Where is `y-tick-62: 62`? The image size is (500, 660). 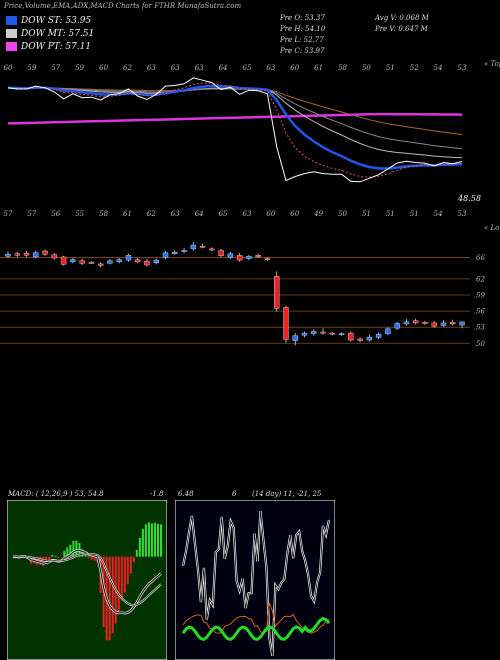 y-tick-62: 62 is located at coordinates (480, 279).